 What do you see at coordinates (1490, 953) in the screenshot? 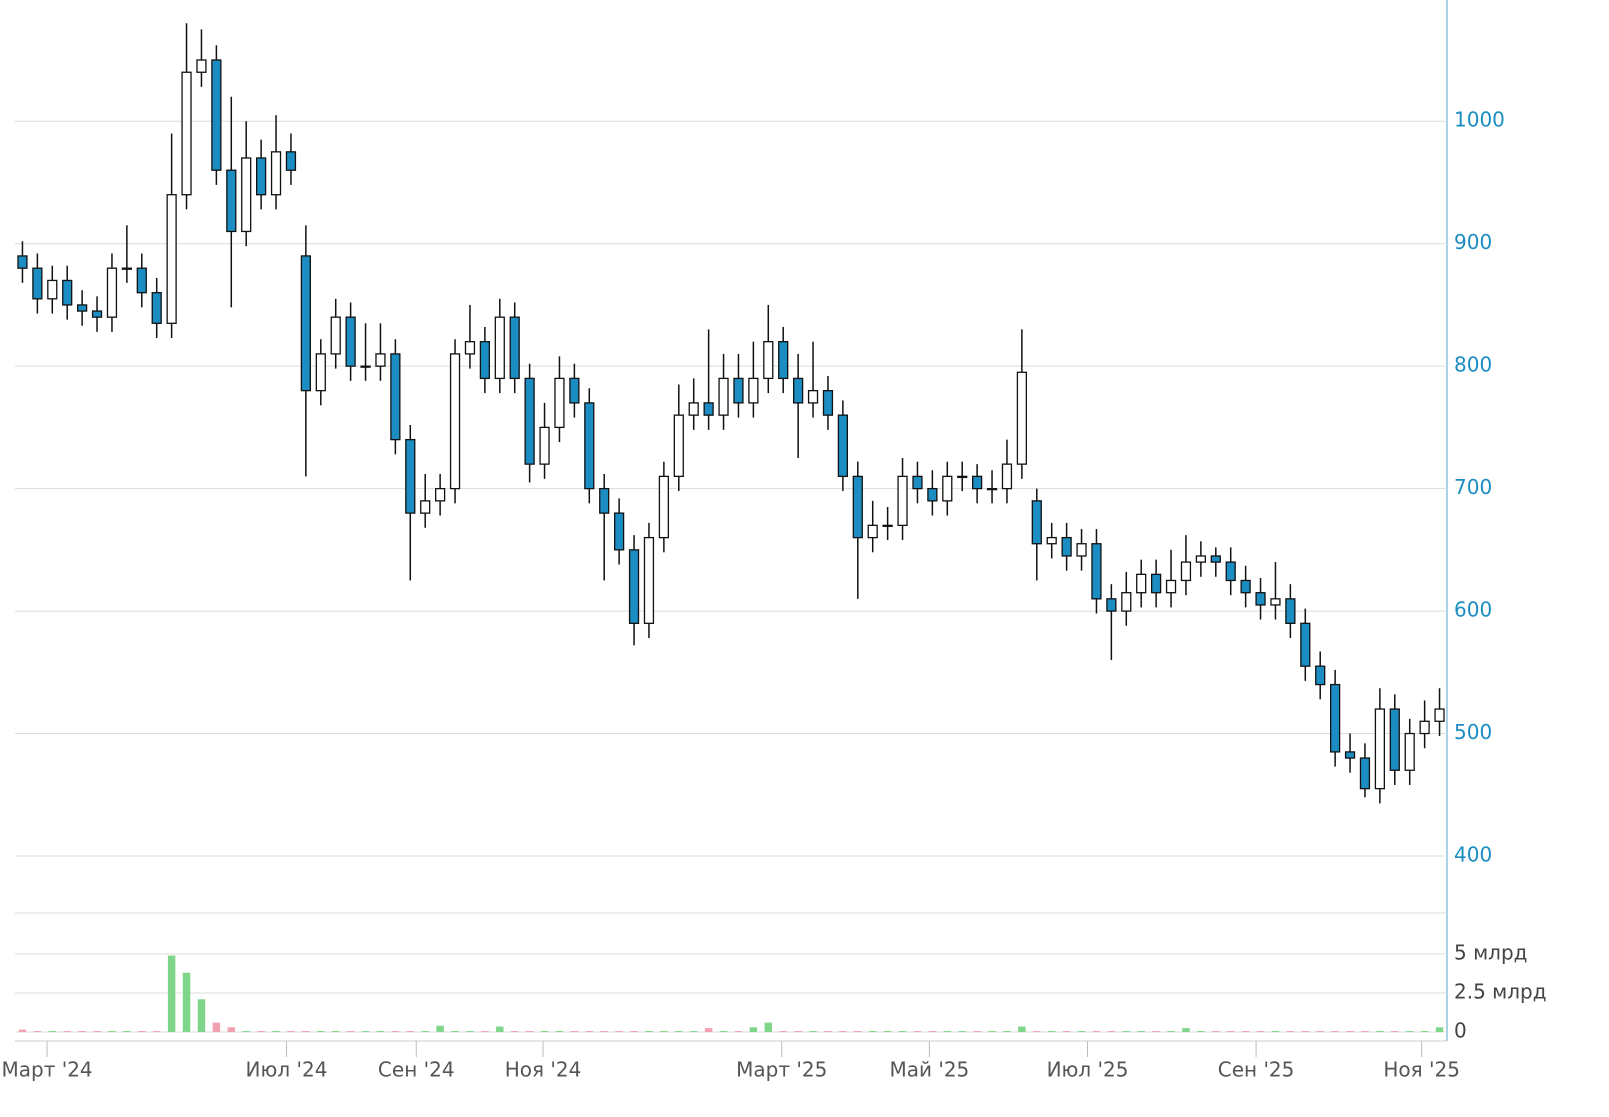
I see `volume-tick-label: 5 млрд` at bounding box center [1490, 953].